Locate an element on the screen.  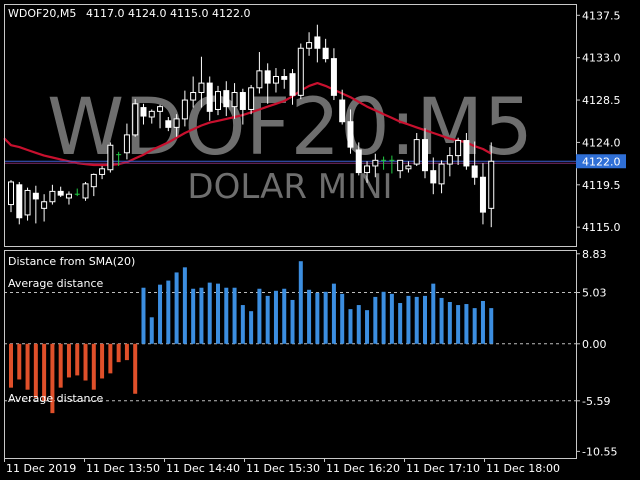
current-price-label: 4122.0 is located at coordinates (601, 161).